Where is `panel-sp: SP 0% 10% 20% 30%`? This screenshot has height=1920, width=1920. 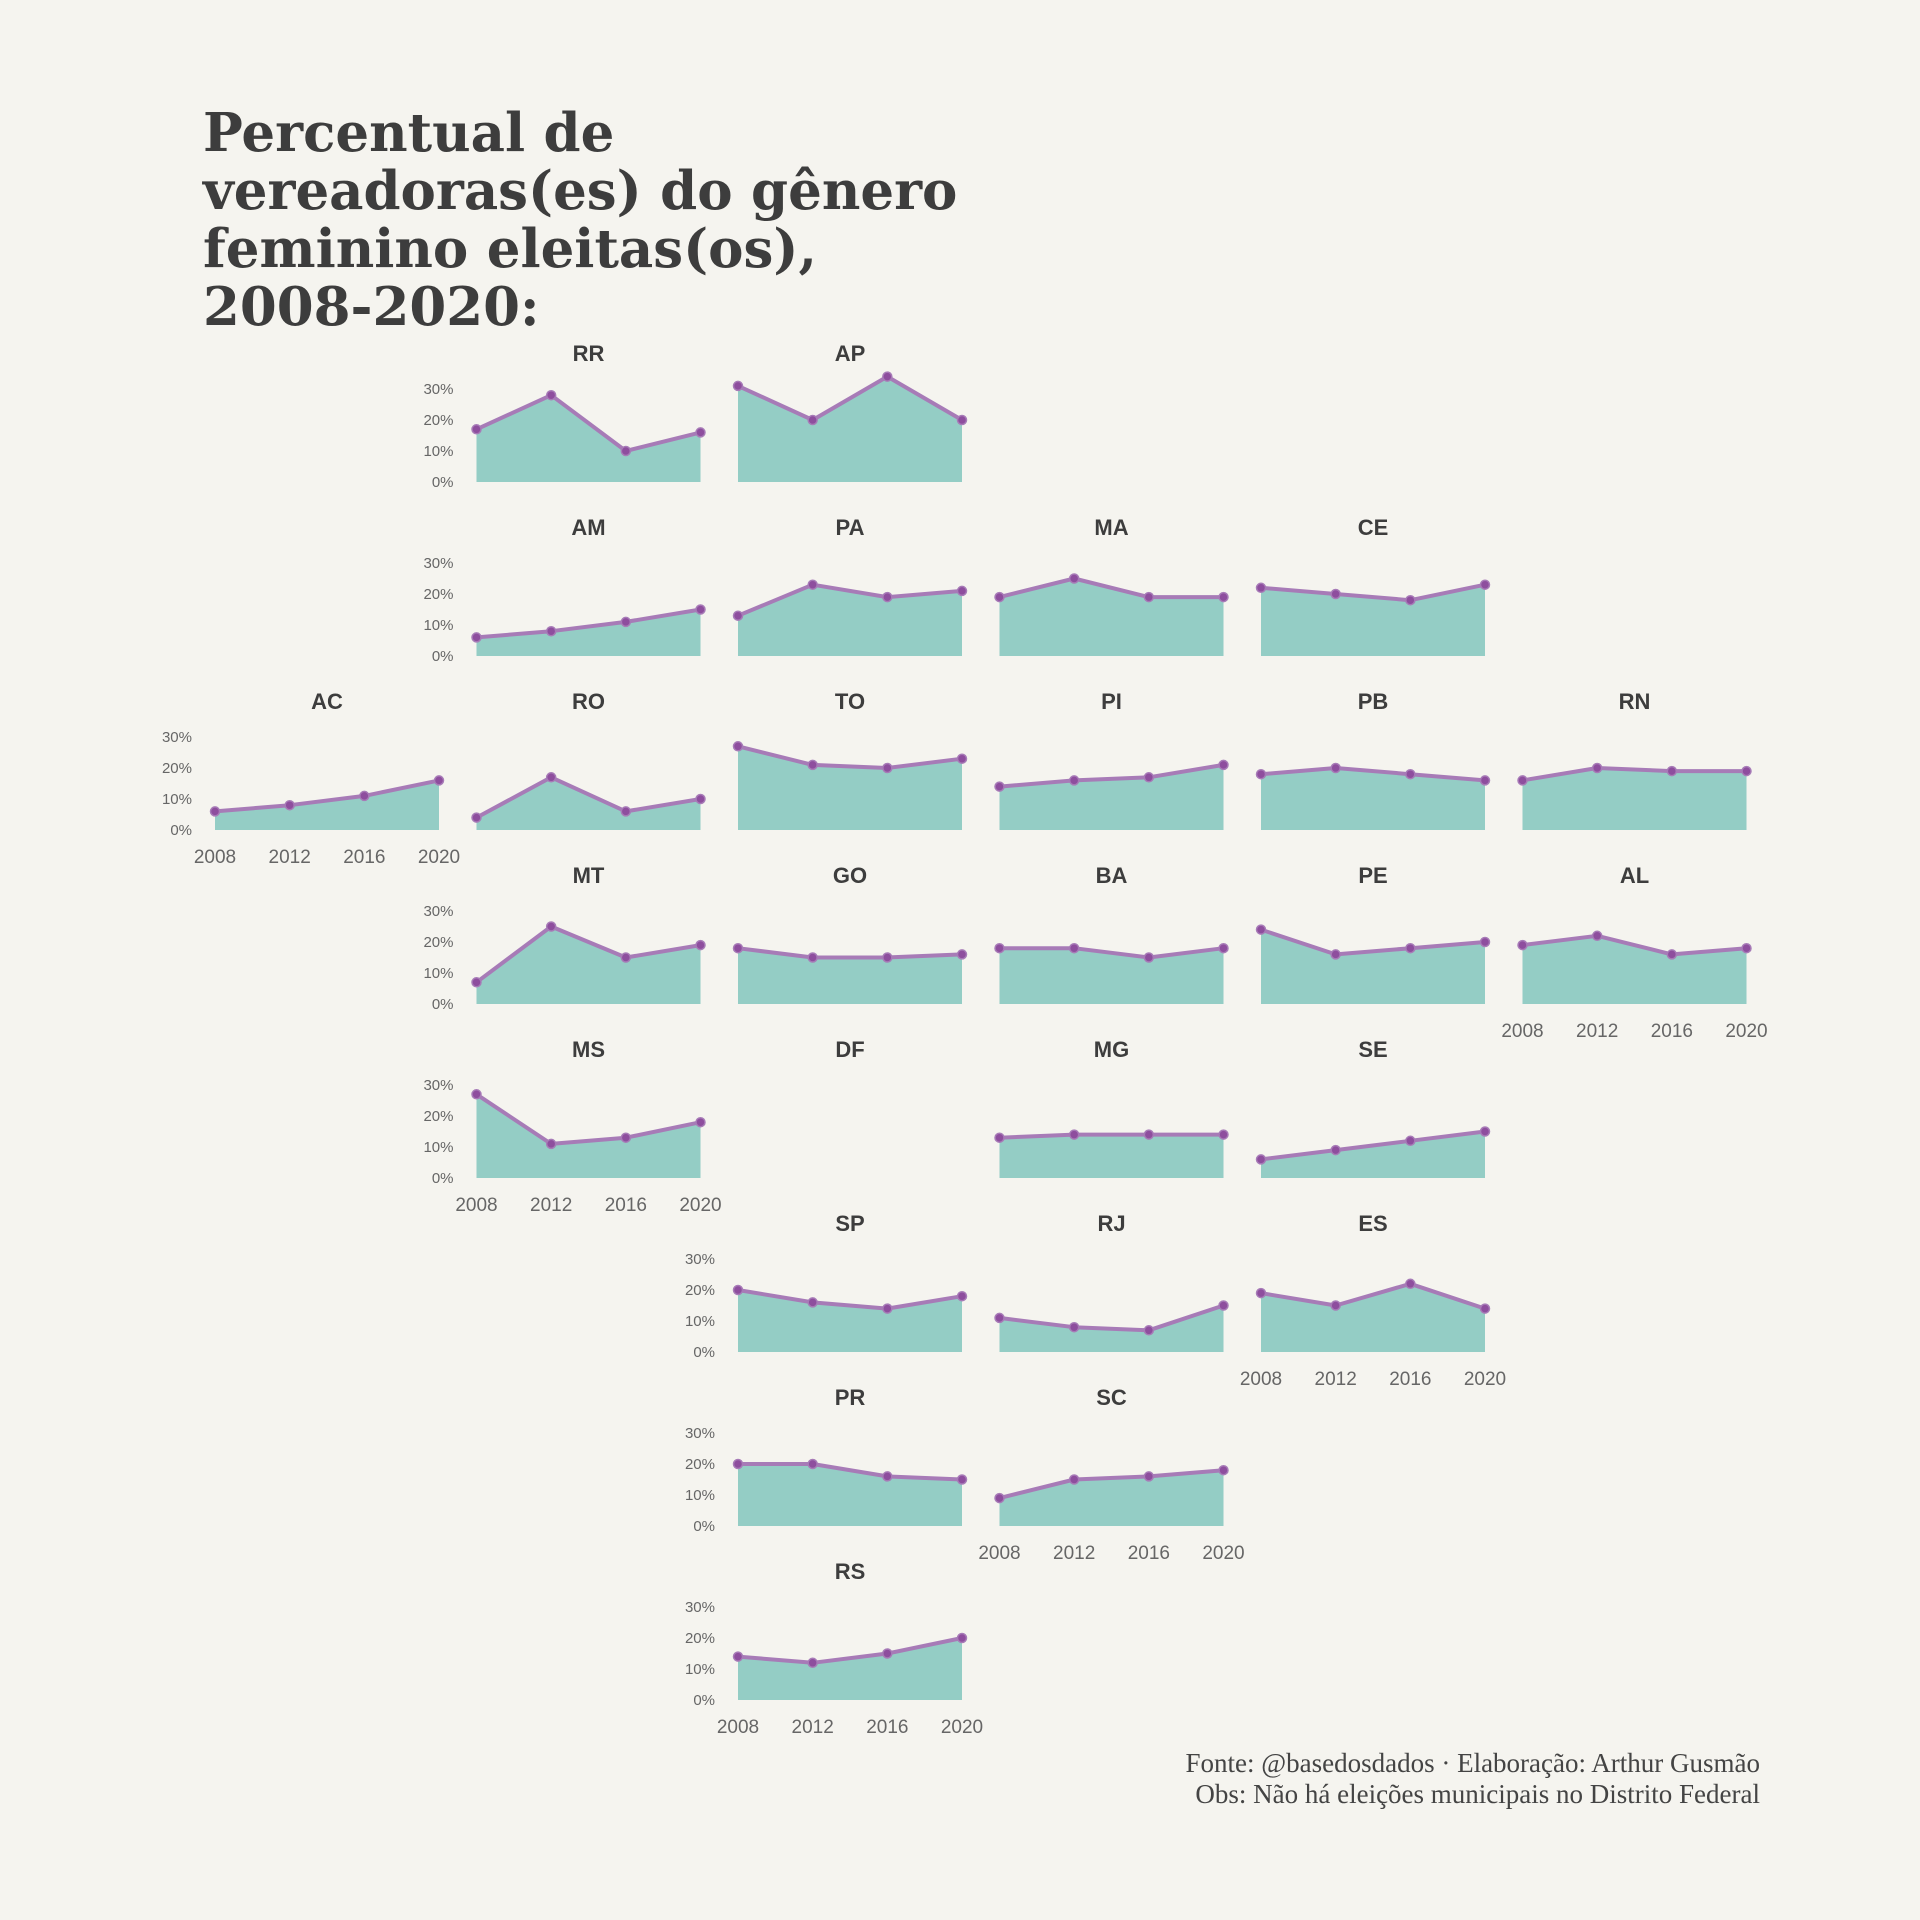 panel-sp: SP 0% 10% 20% 30% is located at coordinates (826, 1286).